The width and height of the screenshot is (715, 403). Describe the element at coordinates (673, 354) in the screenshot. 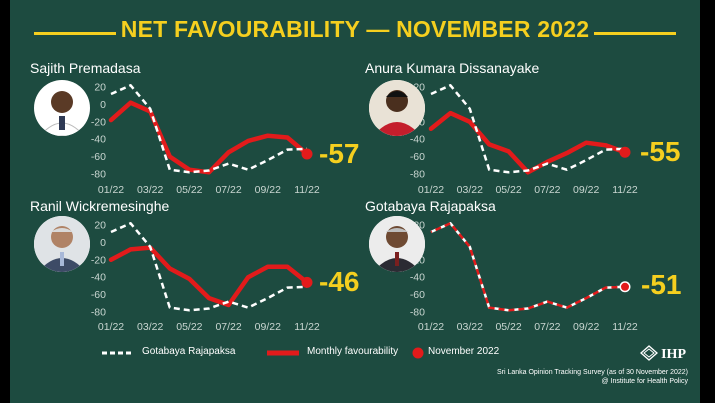

I see `brand-text: IHP` at that location.